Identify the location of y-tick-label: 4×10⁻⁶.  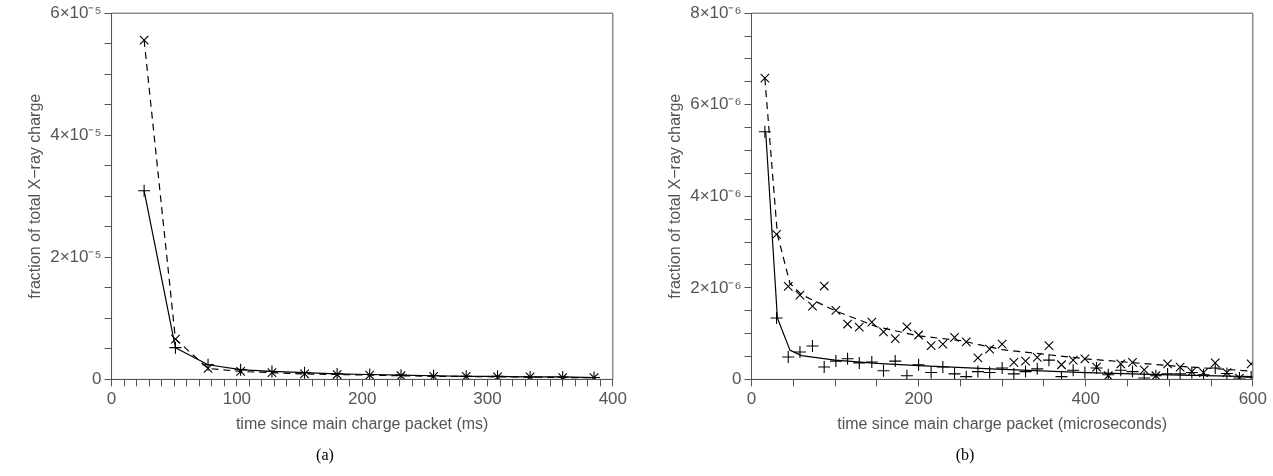
(716, 195).